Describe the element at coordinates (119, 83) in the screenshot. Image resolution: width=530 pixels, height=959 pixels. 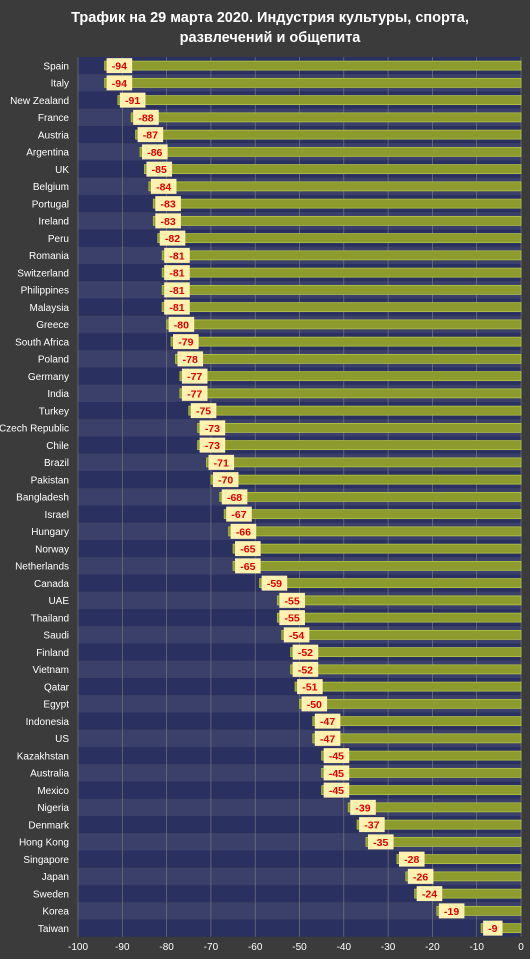
I see `data-label: -94` at that location.